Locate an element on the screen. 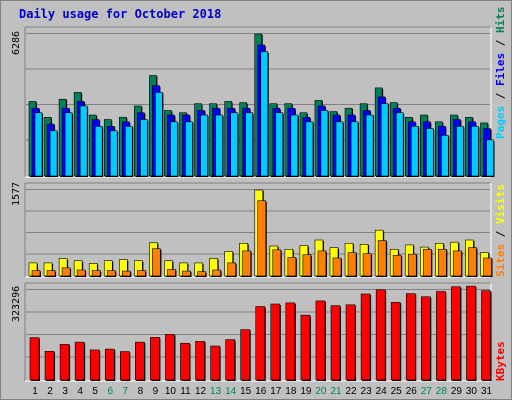 This screenshot has height=401, width=512. x-label-day-9: 9 is located at coordinates (156, 391).